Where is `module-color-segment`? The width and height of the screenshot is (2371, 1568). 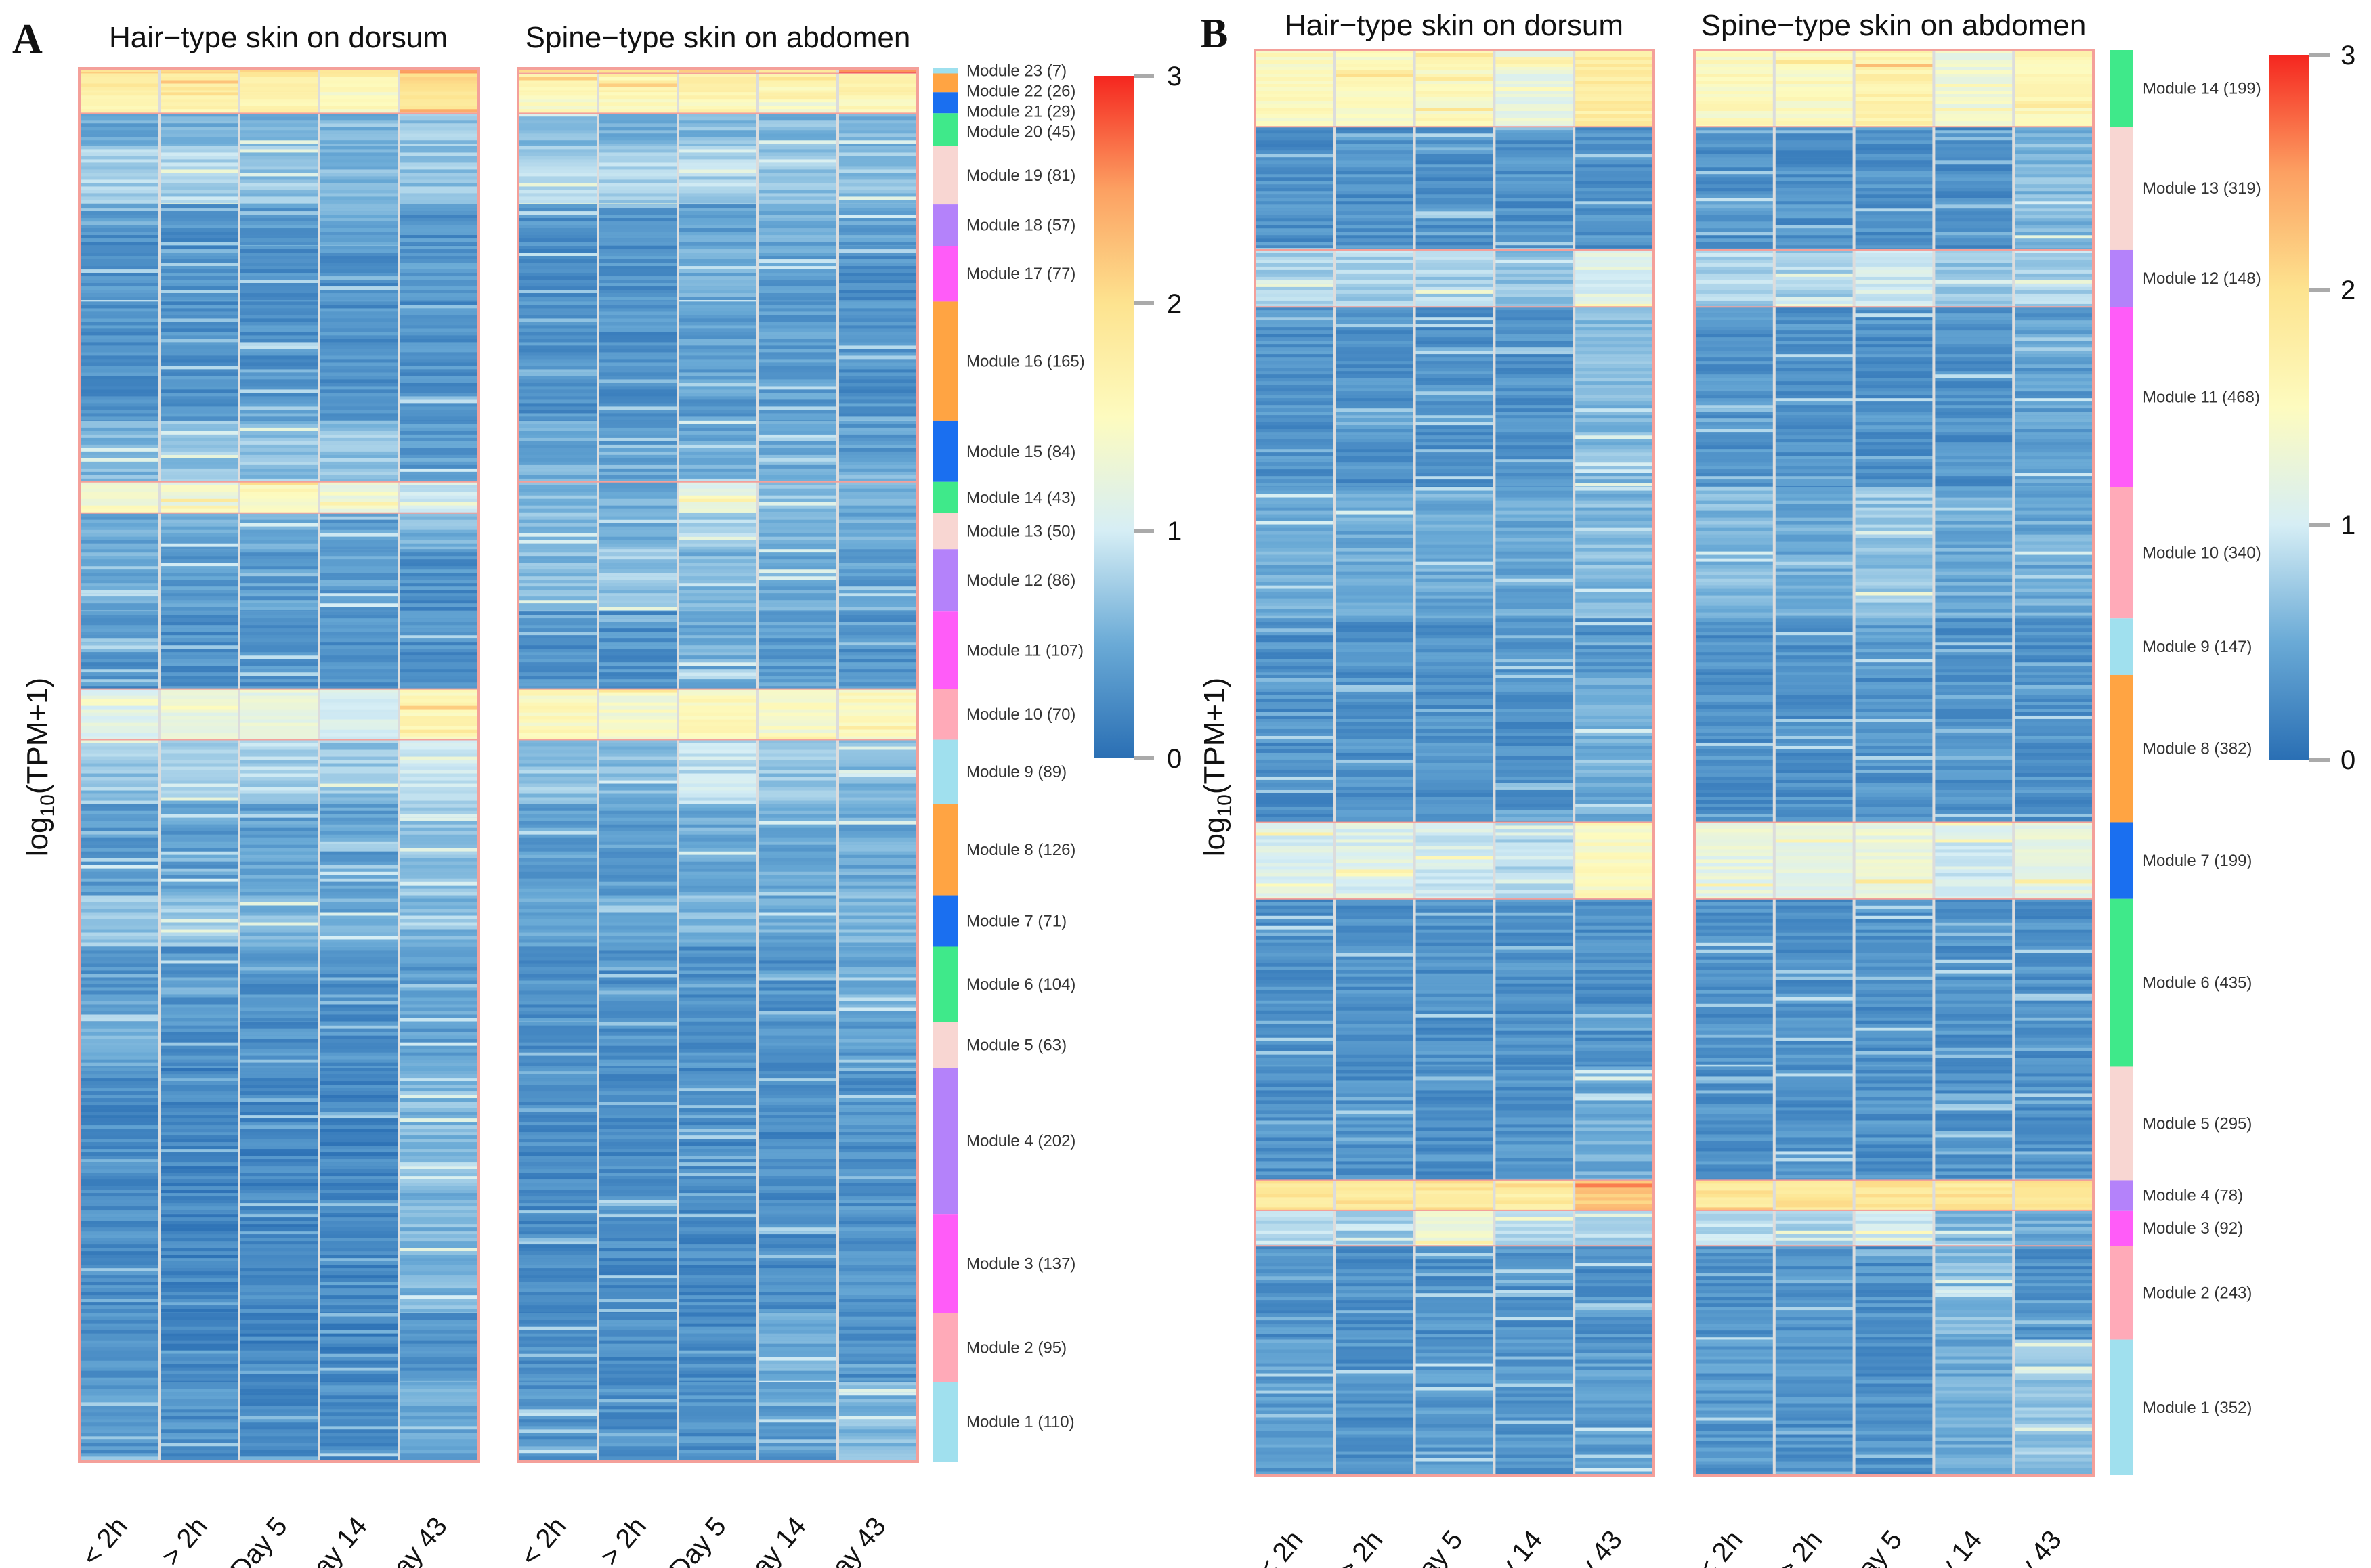 module-color-segment is located at coordinates (945, 103).